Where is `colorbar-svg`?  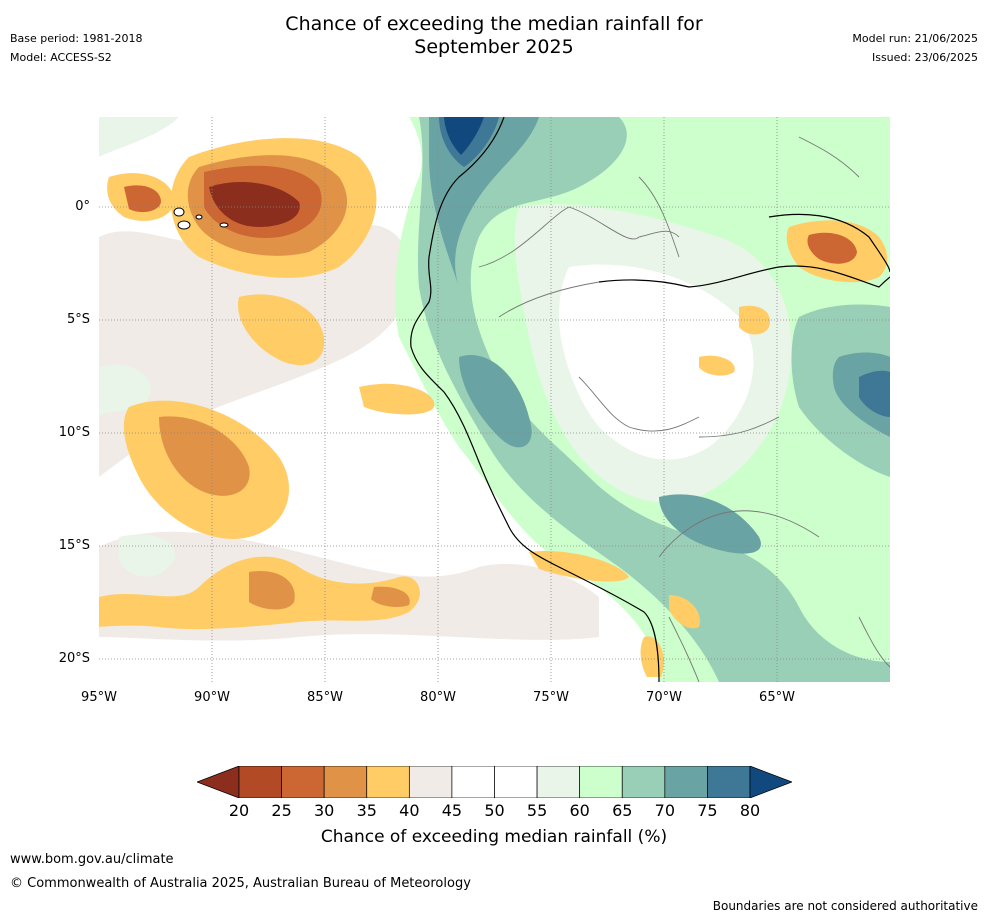
colorbar-svg is located at coordinates (494, 782).